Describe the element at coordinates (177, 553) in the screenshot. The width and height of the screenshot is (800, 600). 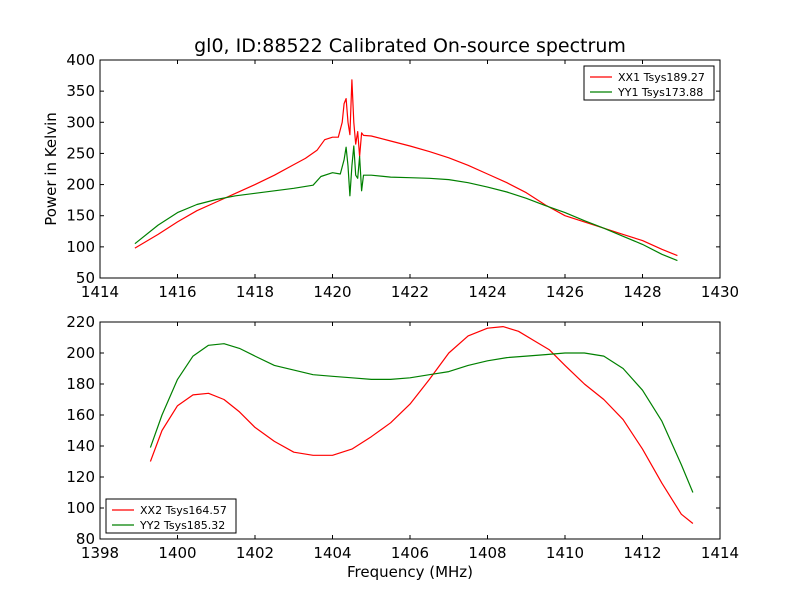
I see `bottom-x-tick-label: 1400` at that location.